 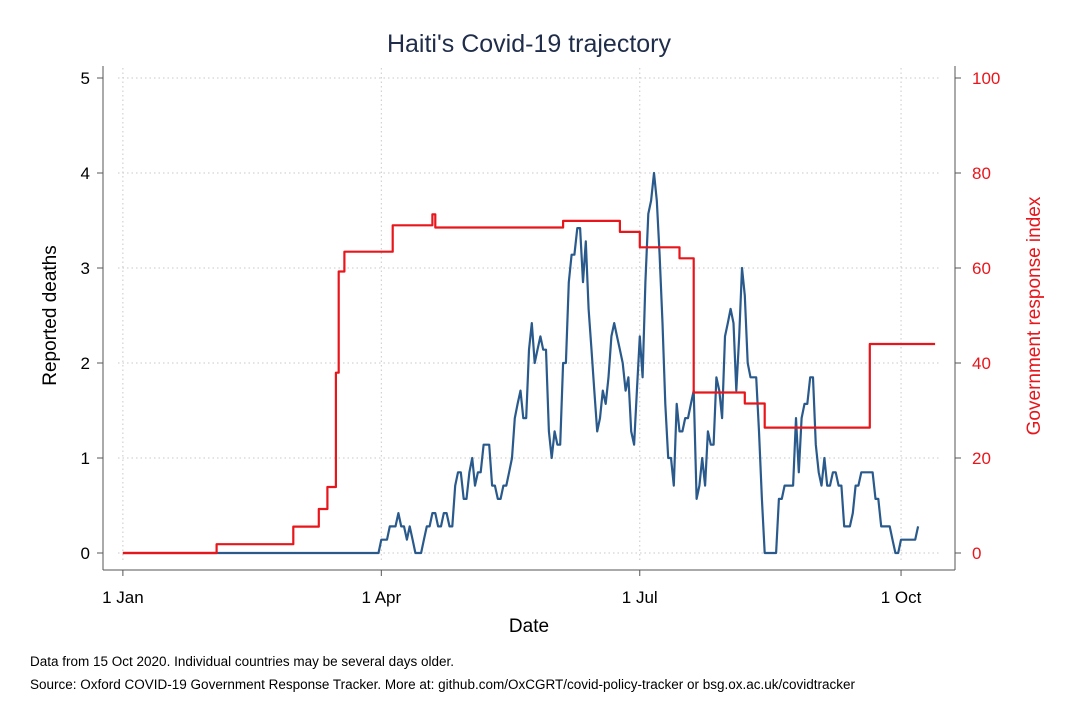 I want to click on y-tick-label: 1, so click(x=85, y=458).